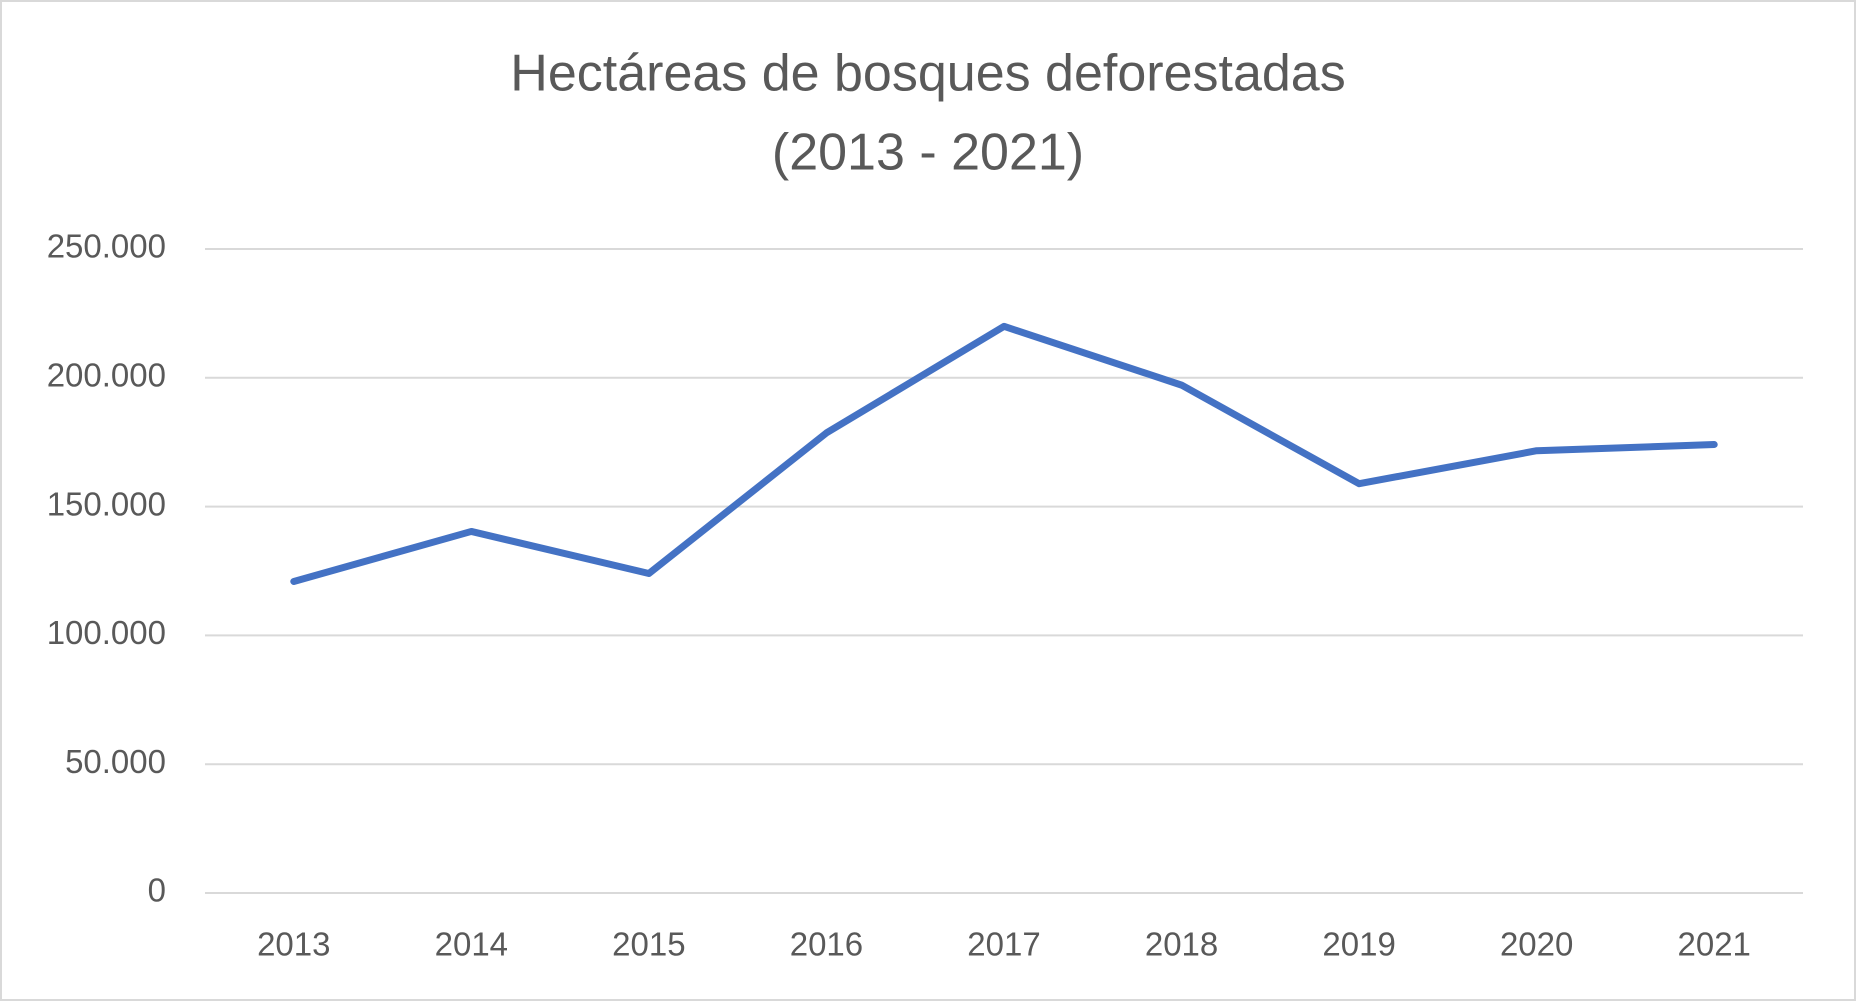 This screenshot has width=1856, height=1001. Describe the element at coordinates (471, 944) in the screenshot. I see `x-tick-label: 2014` at that location.